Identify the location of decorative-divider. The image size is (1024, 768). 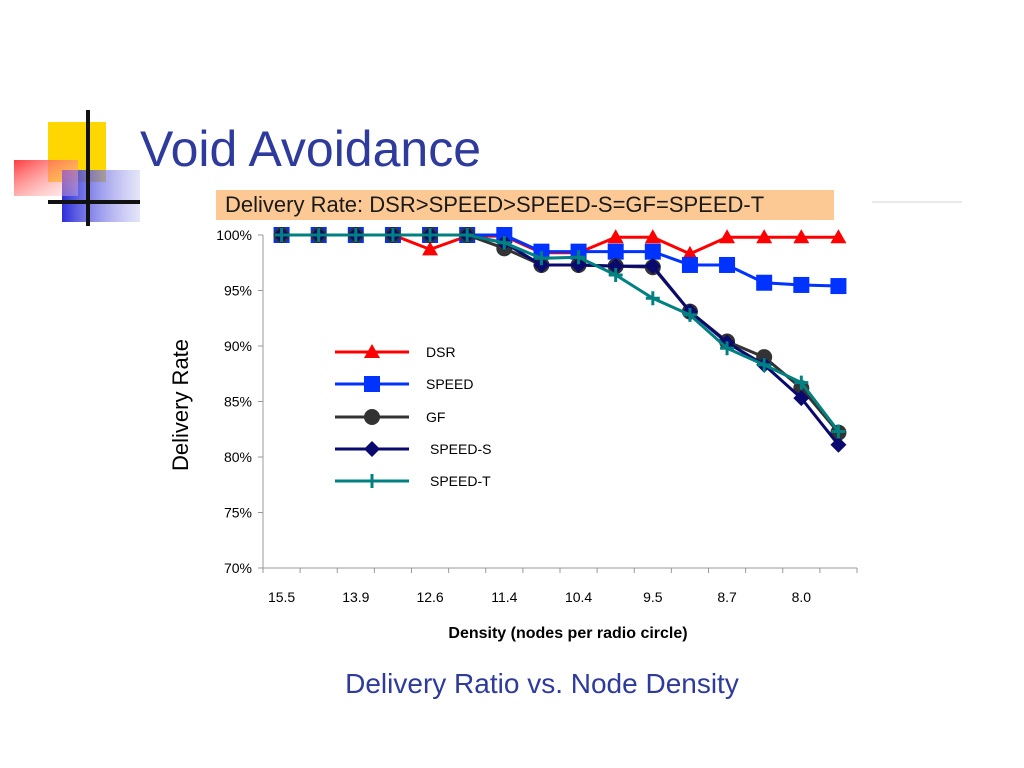
(917, 202).